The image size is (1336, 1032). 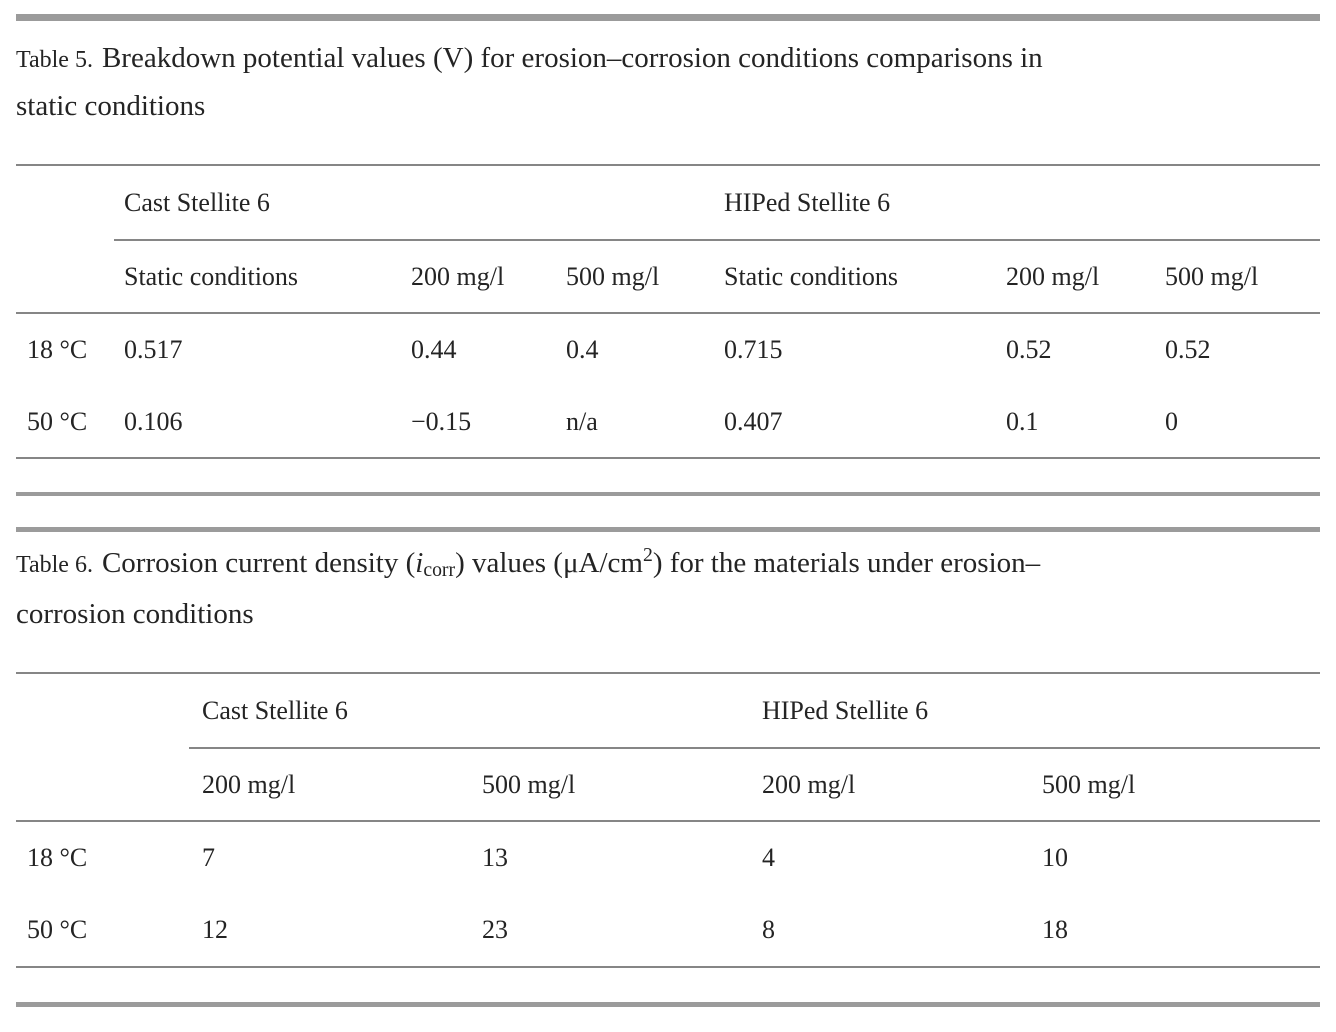 I want to click on table5-subheader-500-hiped: 500 mg/l, so click(x=1212, y=276).